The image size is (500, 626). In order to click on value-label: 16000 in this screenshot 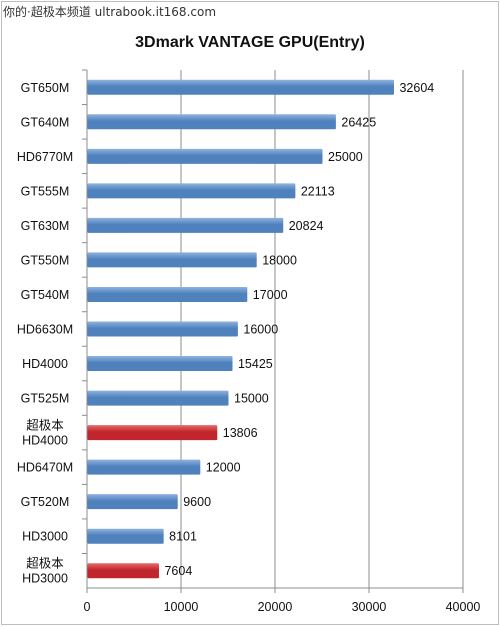, I will do `click(260, 330)`.